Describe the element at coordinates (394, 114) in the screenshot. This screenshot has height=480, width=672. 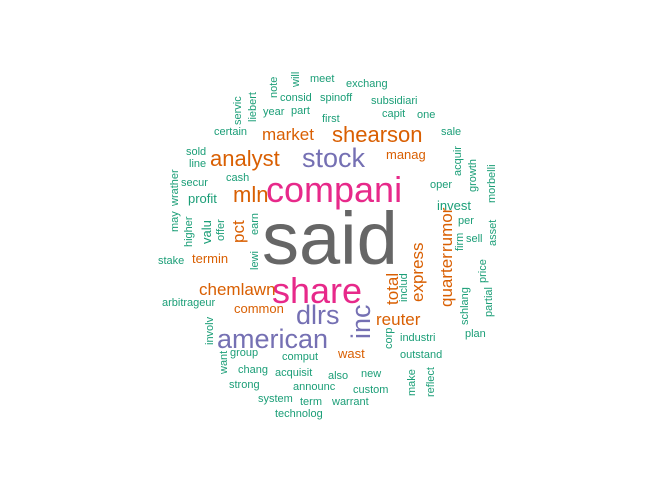
I see `word-capit: capit` at that location.